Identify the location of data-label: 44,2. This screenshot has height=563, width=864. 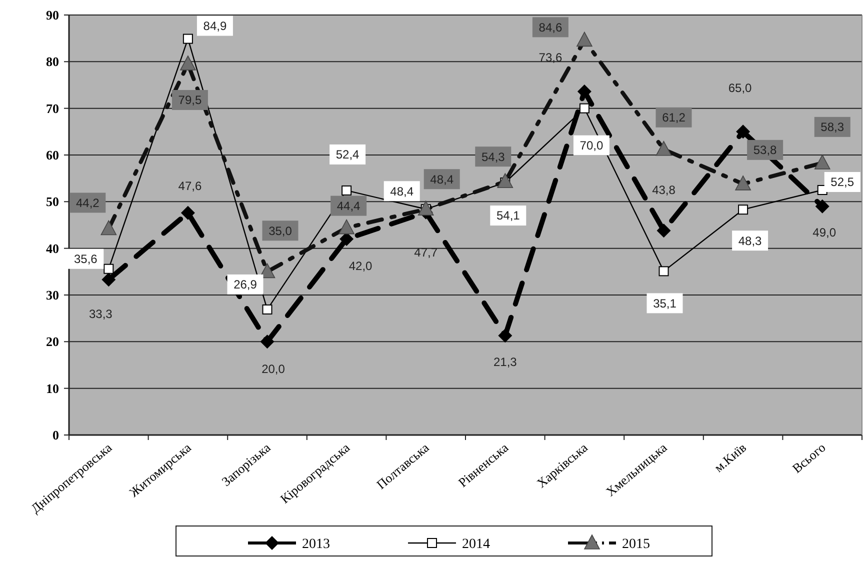
(88, 203).